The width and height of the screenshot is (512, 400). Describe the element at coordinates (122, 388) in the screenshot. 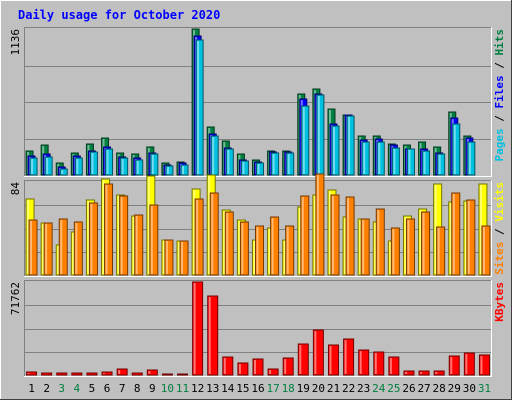

I see `x-tick-label: 7` at that location.